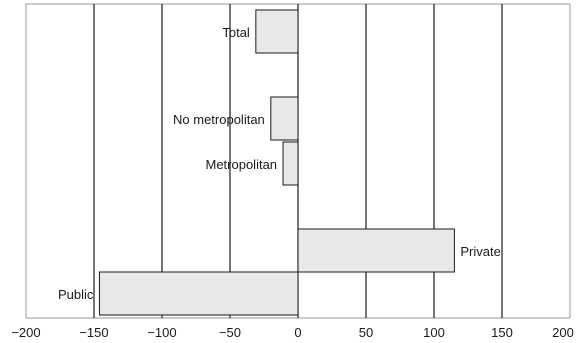 This screenshot has height=343, width=579. I want to click on bar-label-public: Public, so click(76, 294).